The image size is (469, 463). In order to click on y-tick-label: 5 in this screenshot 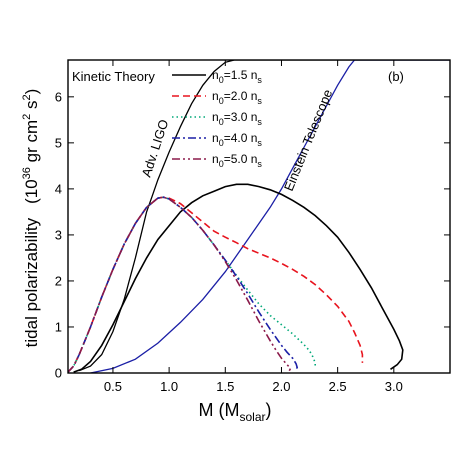, I will do `click(58, 142)`.